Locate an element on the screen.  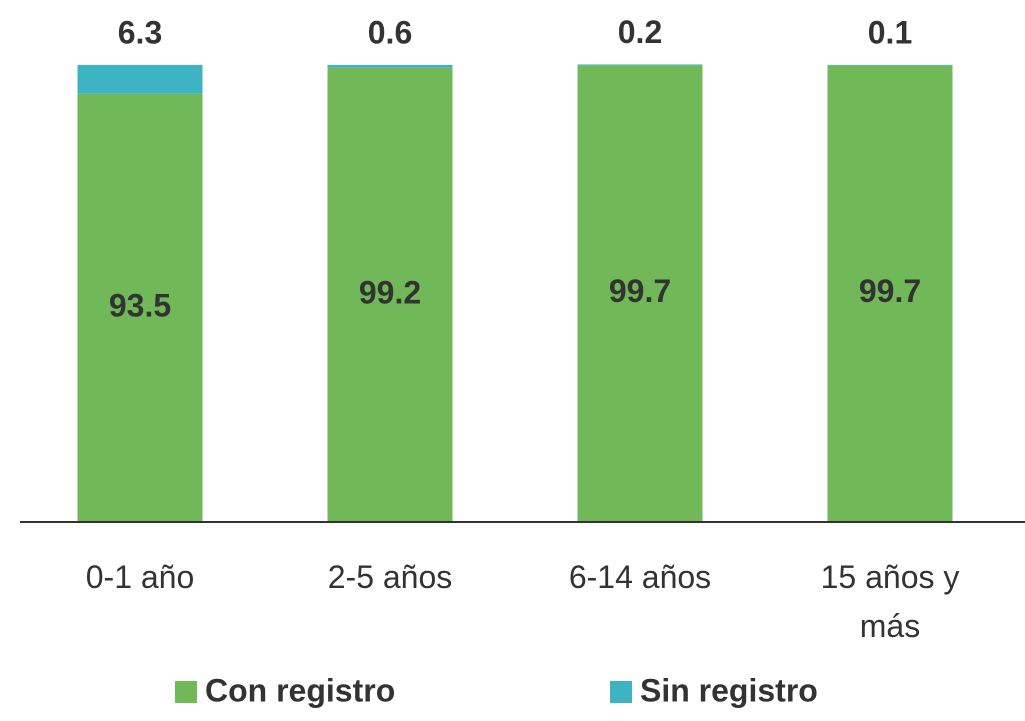
value-label: 0.6 is located at coordinates (390, 32).